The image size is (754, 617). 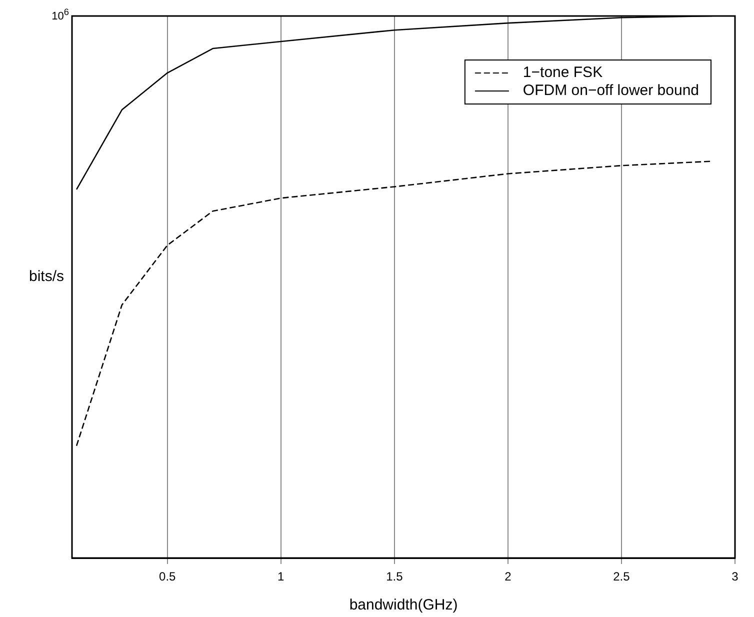 What do you see at coordinates (621, 577) in the screenshot?
I see `x-tick-label: 2.5` at bounding box center [621, 577].